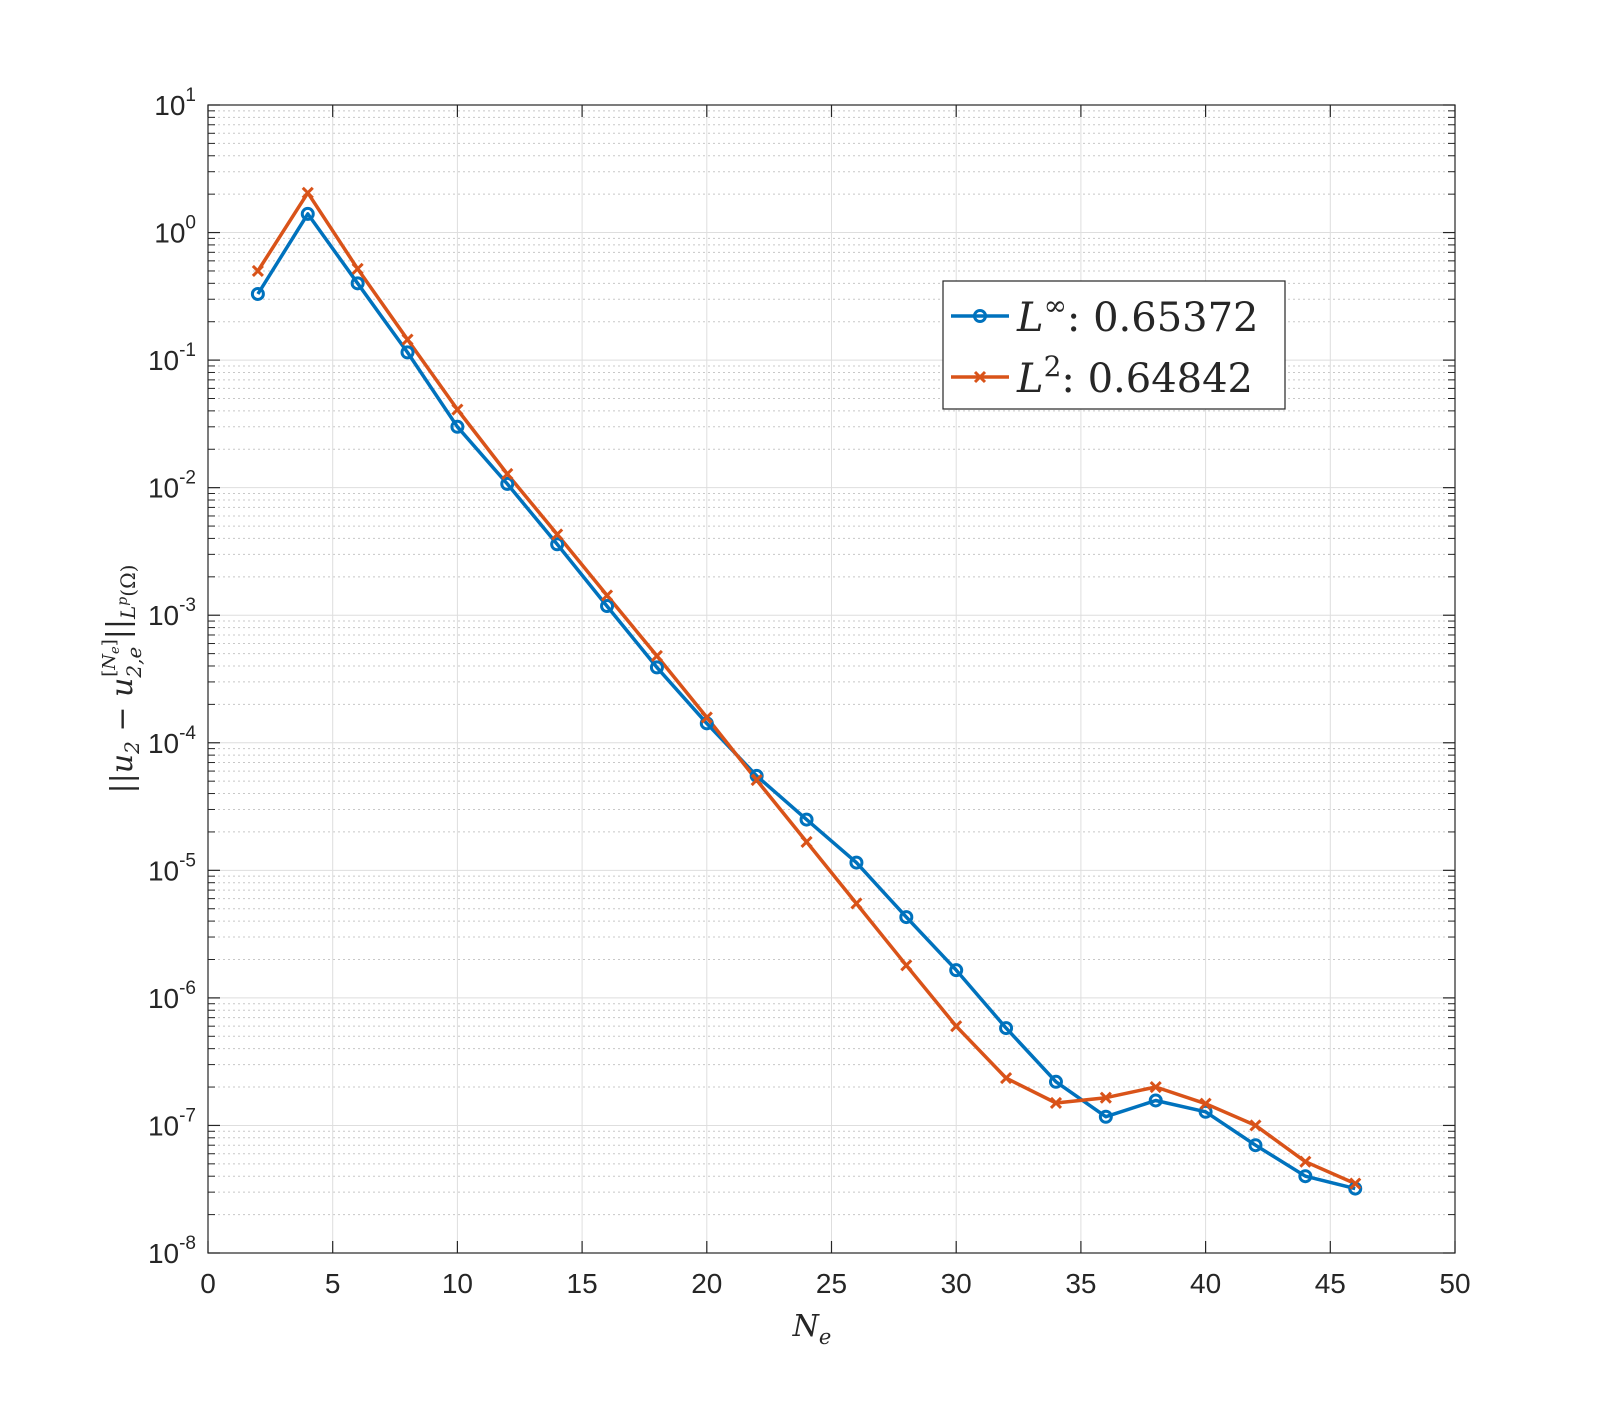 This screenshot has height=1405, width=1600. I want to click on x-tick-label: 0, so click(208, 1283).